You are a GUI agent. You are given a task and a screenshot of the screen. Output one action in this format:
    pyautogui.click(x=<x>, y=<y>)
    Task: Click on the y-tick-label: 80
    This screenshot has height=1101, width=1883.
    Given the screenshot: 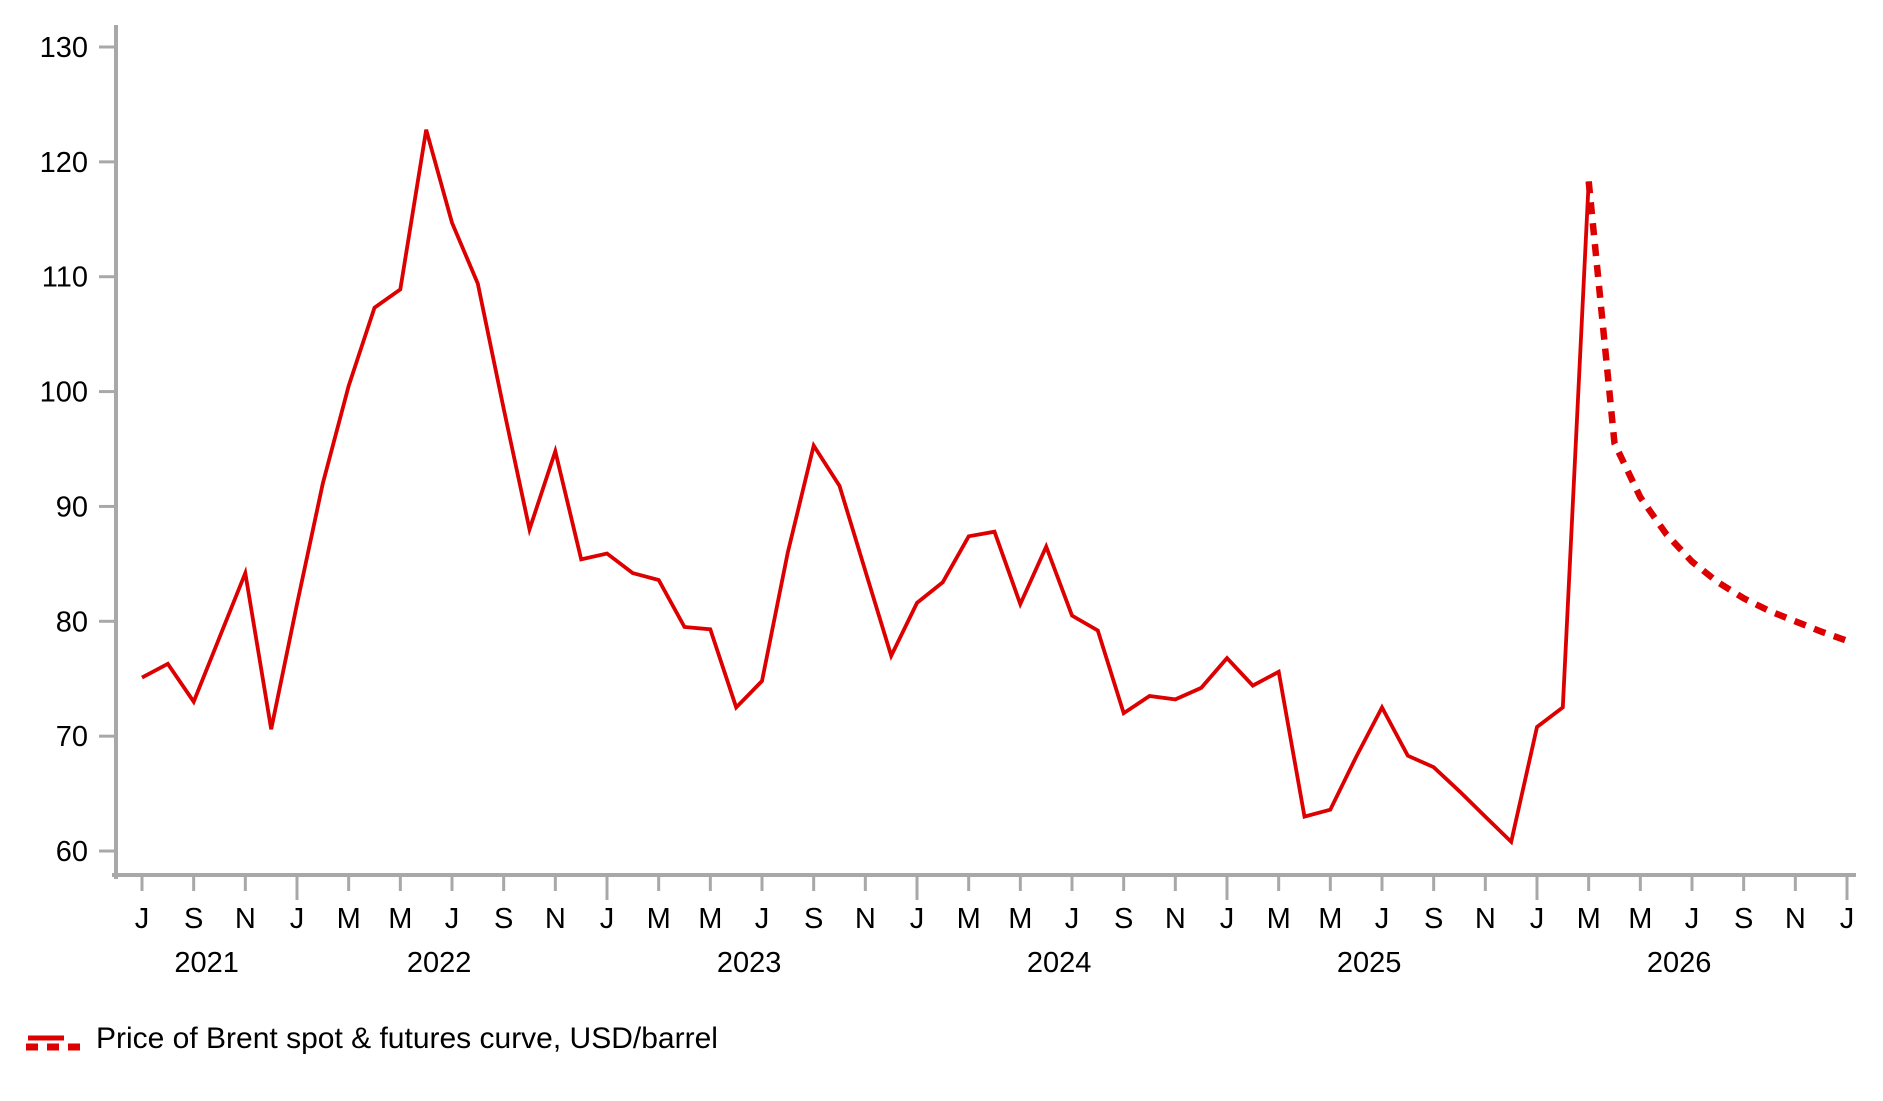 What is the action you would take?
    pyautogui.click(x=72, y=622)
    